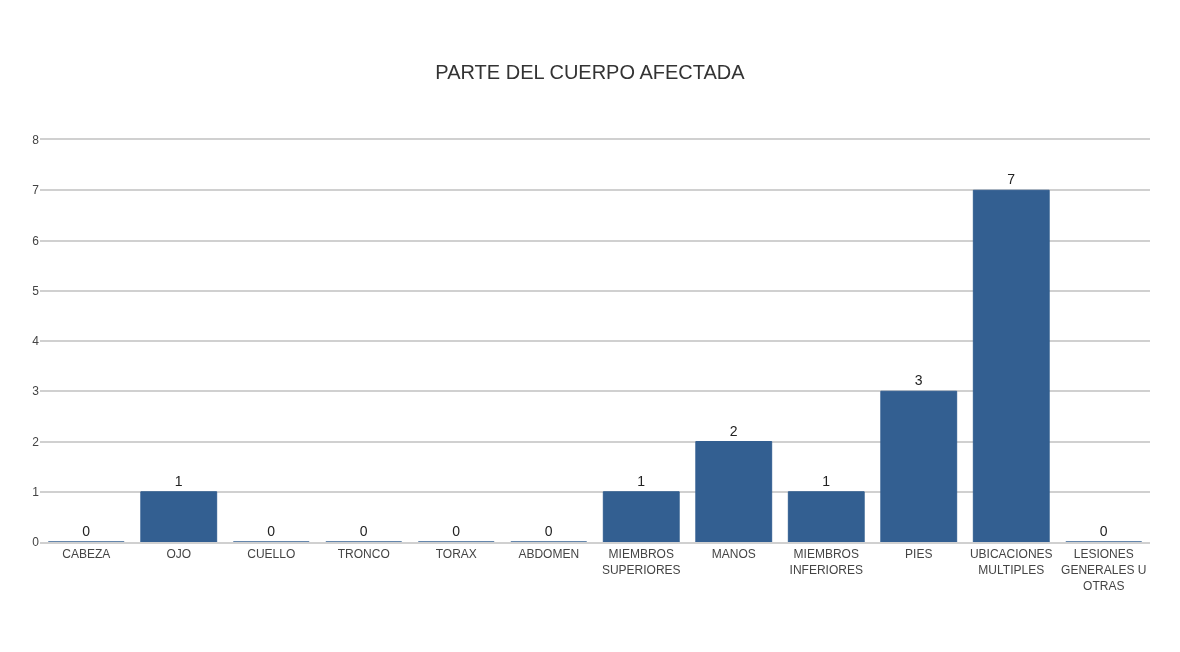 Image resolution: width=1180 pixels, height=652 pixels. Describe the element at coordinates (641, 562) in the screenshot. I see `x-tick-label: MIEMBROS SUPERIORES` at that location.